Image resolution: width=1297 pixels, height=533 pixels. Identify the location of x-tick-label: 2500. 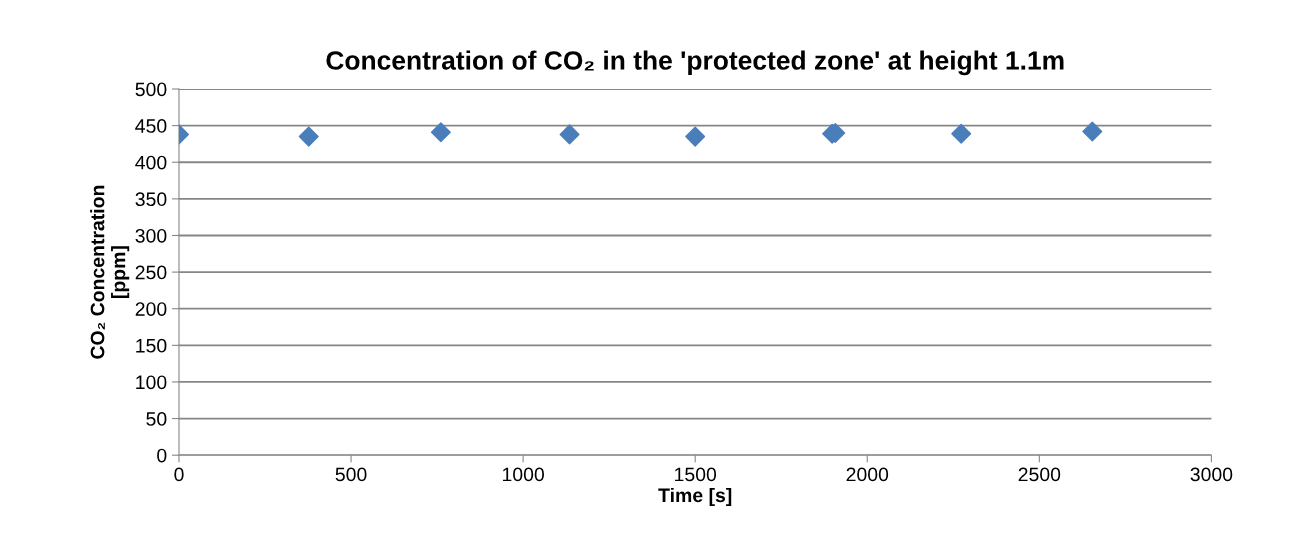
(1039, 474).